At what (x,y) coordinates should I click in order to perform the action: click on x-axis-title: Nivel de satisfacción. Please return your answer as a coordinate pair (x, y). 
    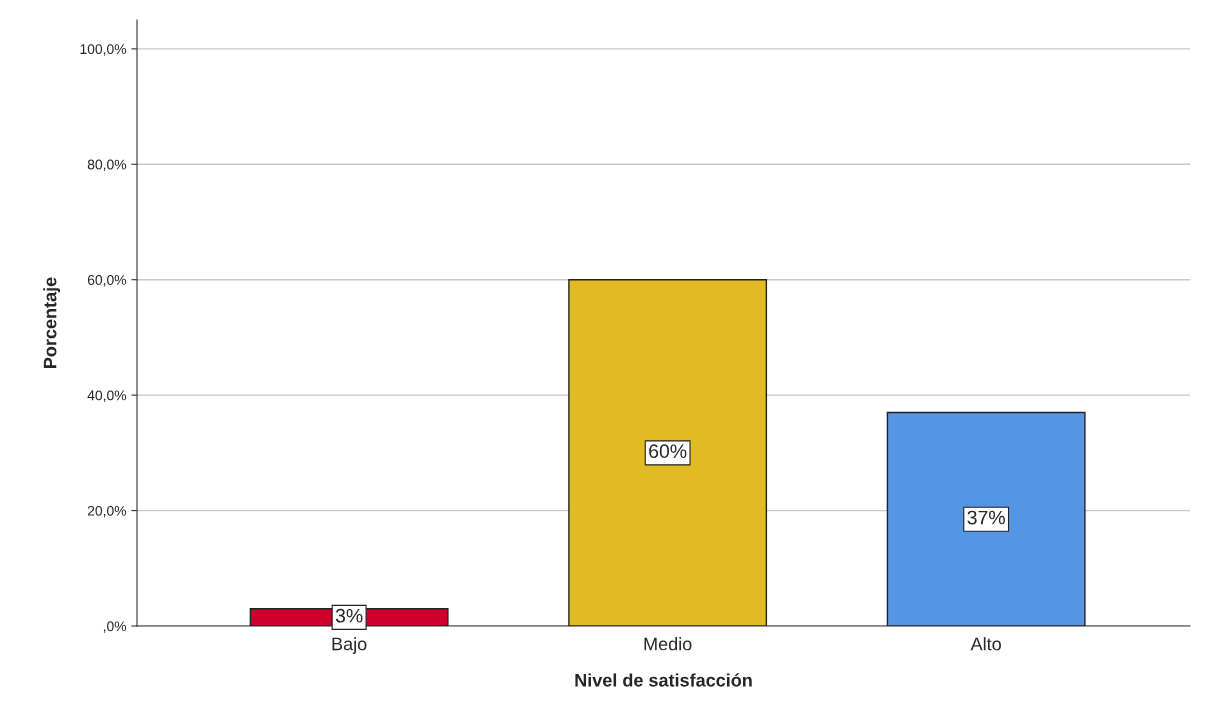
    Looking at the image, I should click on (663, 680).